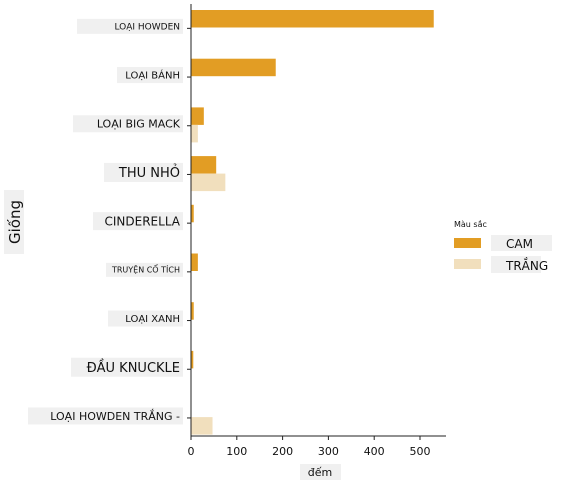  I want to click on bar-cam-dau-knuckle, so click(192, 359).